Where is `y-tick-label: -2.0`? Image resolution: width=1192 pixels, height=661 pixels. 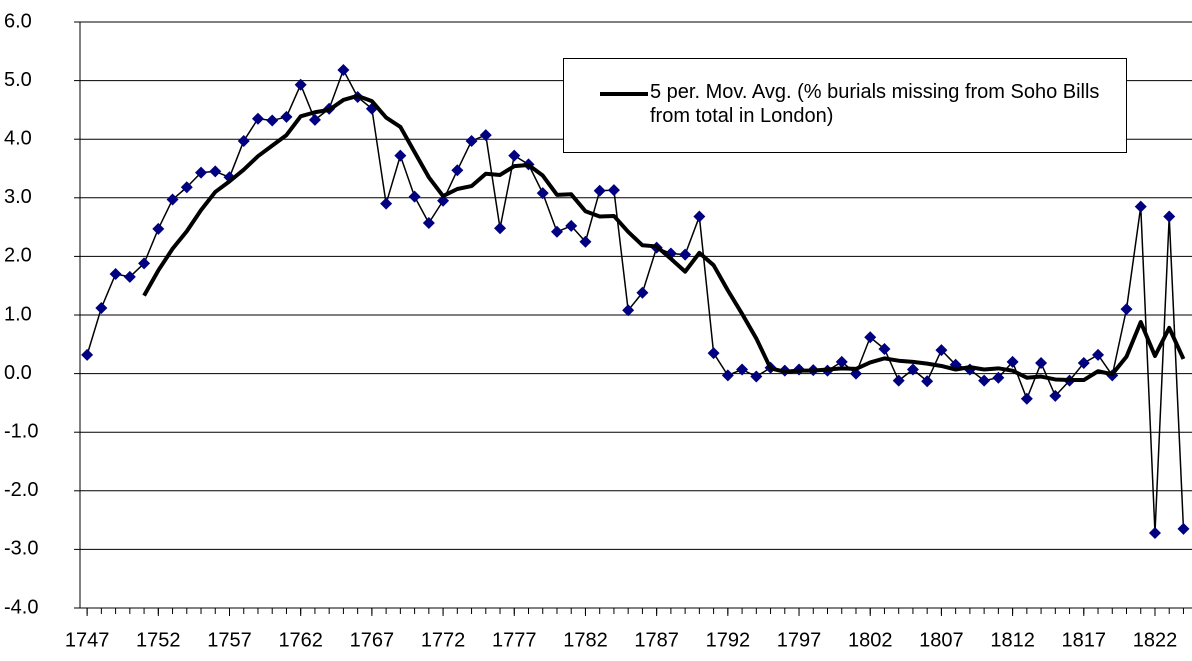
y-tick-label: -2.0 is located at coordinates (21, 490).